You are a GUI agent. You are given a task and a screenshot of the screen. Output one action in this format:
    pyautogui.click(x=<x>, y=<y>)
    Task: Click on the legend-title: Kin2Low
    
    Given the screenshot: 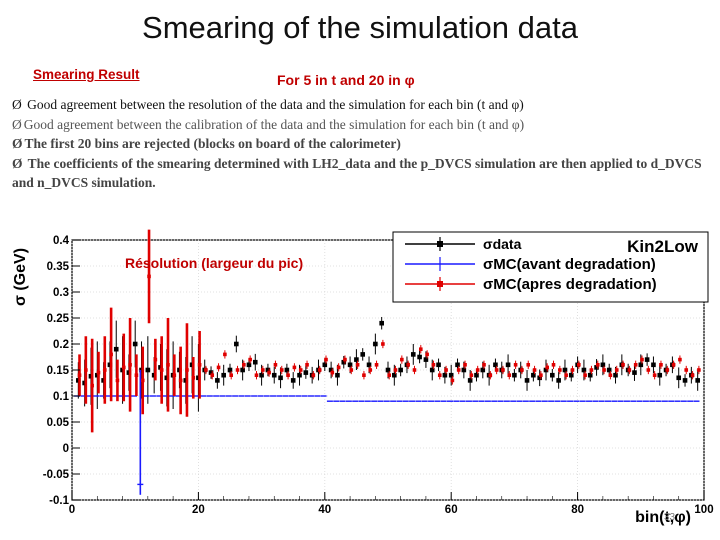 What is the action you would take?
    pyautogui.click(x=663, y=246)
    